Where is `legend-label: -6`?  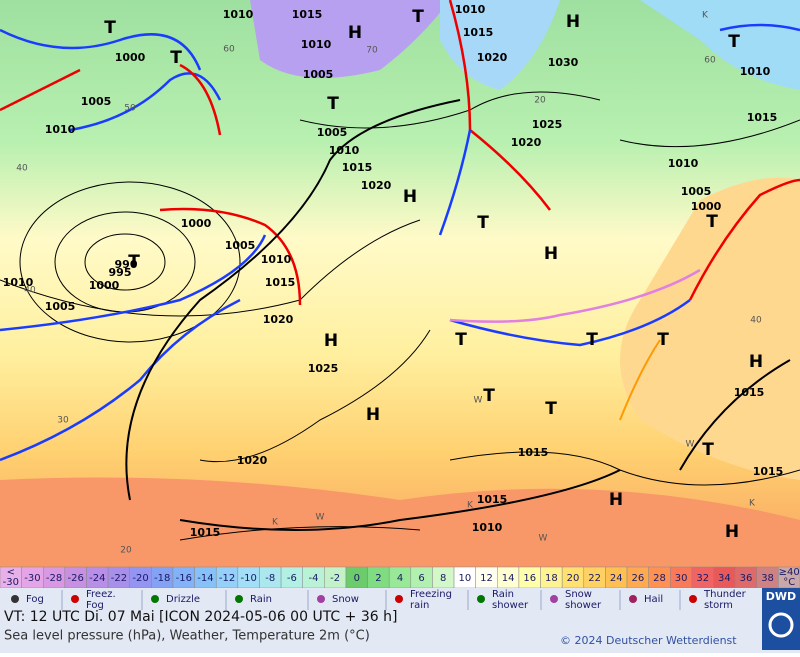 legend-label: -6 is located at coordinates (292, 578).